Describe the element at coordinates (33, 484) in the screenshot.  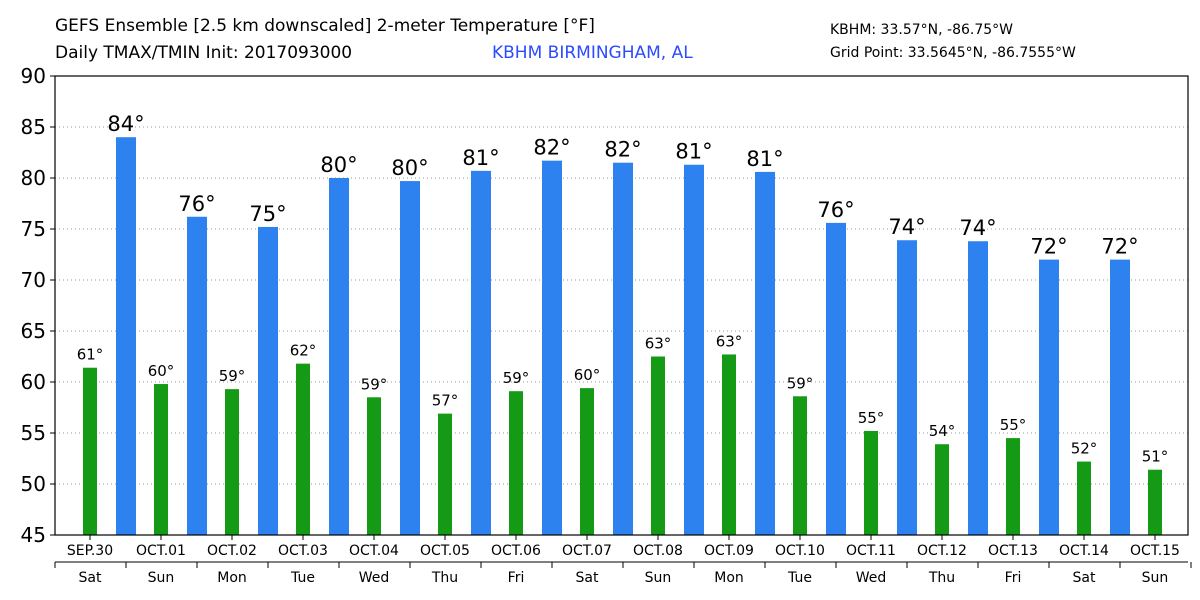
I see `y-tick-label: 50` at that location.